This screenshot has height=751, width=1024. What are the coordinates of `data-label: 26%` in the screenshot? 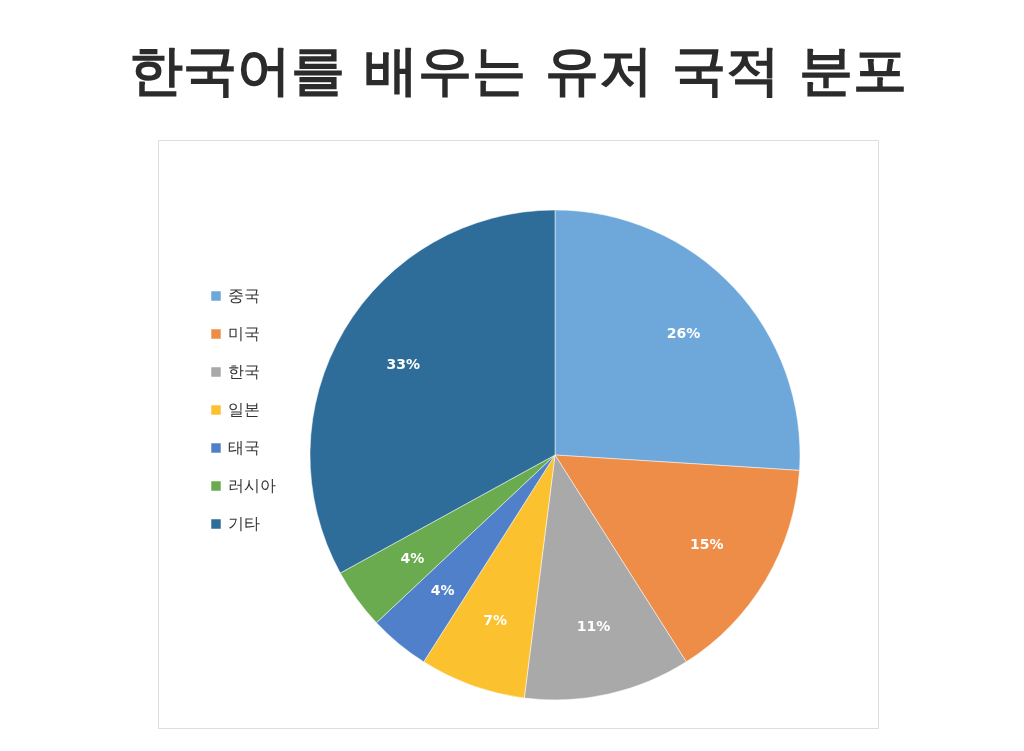 It's located at (683, 333).